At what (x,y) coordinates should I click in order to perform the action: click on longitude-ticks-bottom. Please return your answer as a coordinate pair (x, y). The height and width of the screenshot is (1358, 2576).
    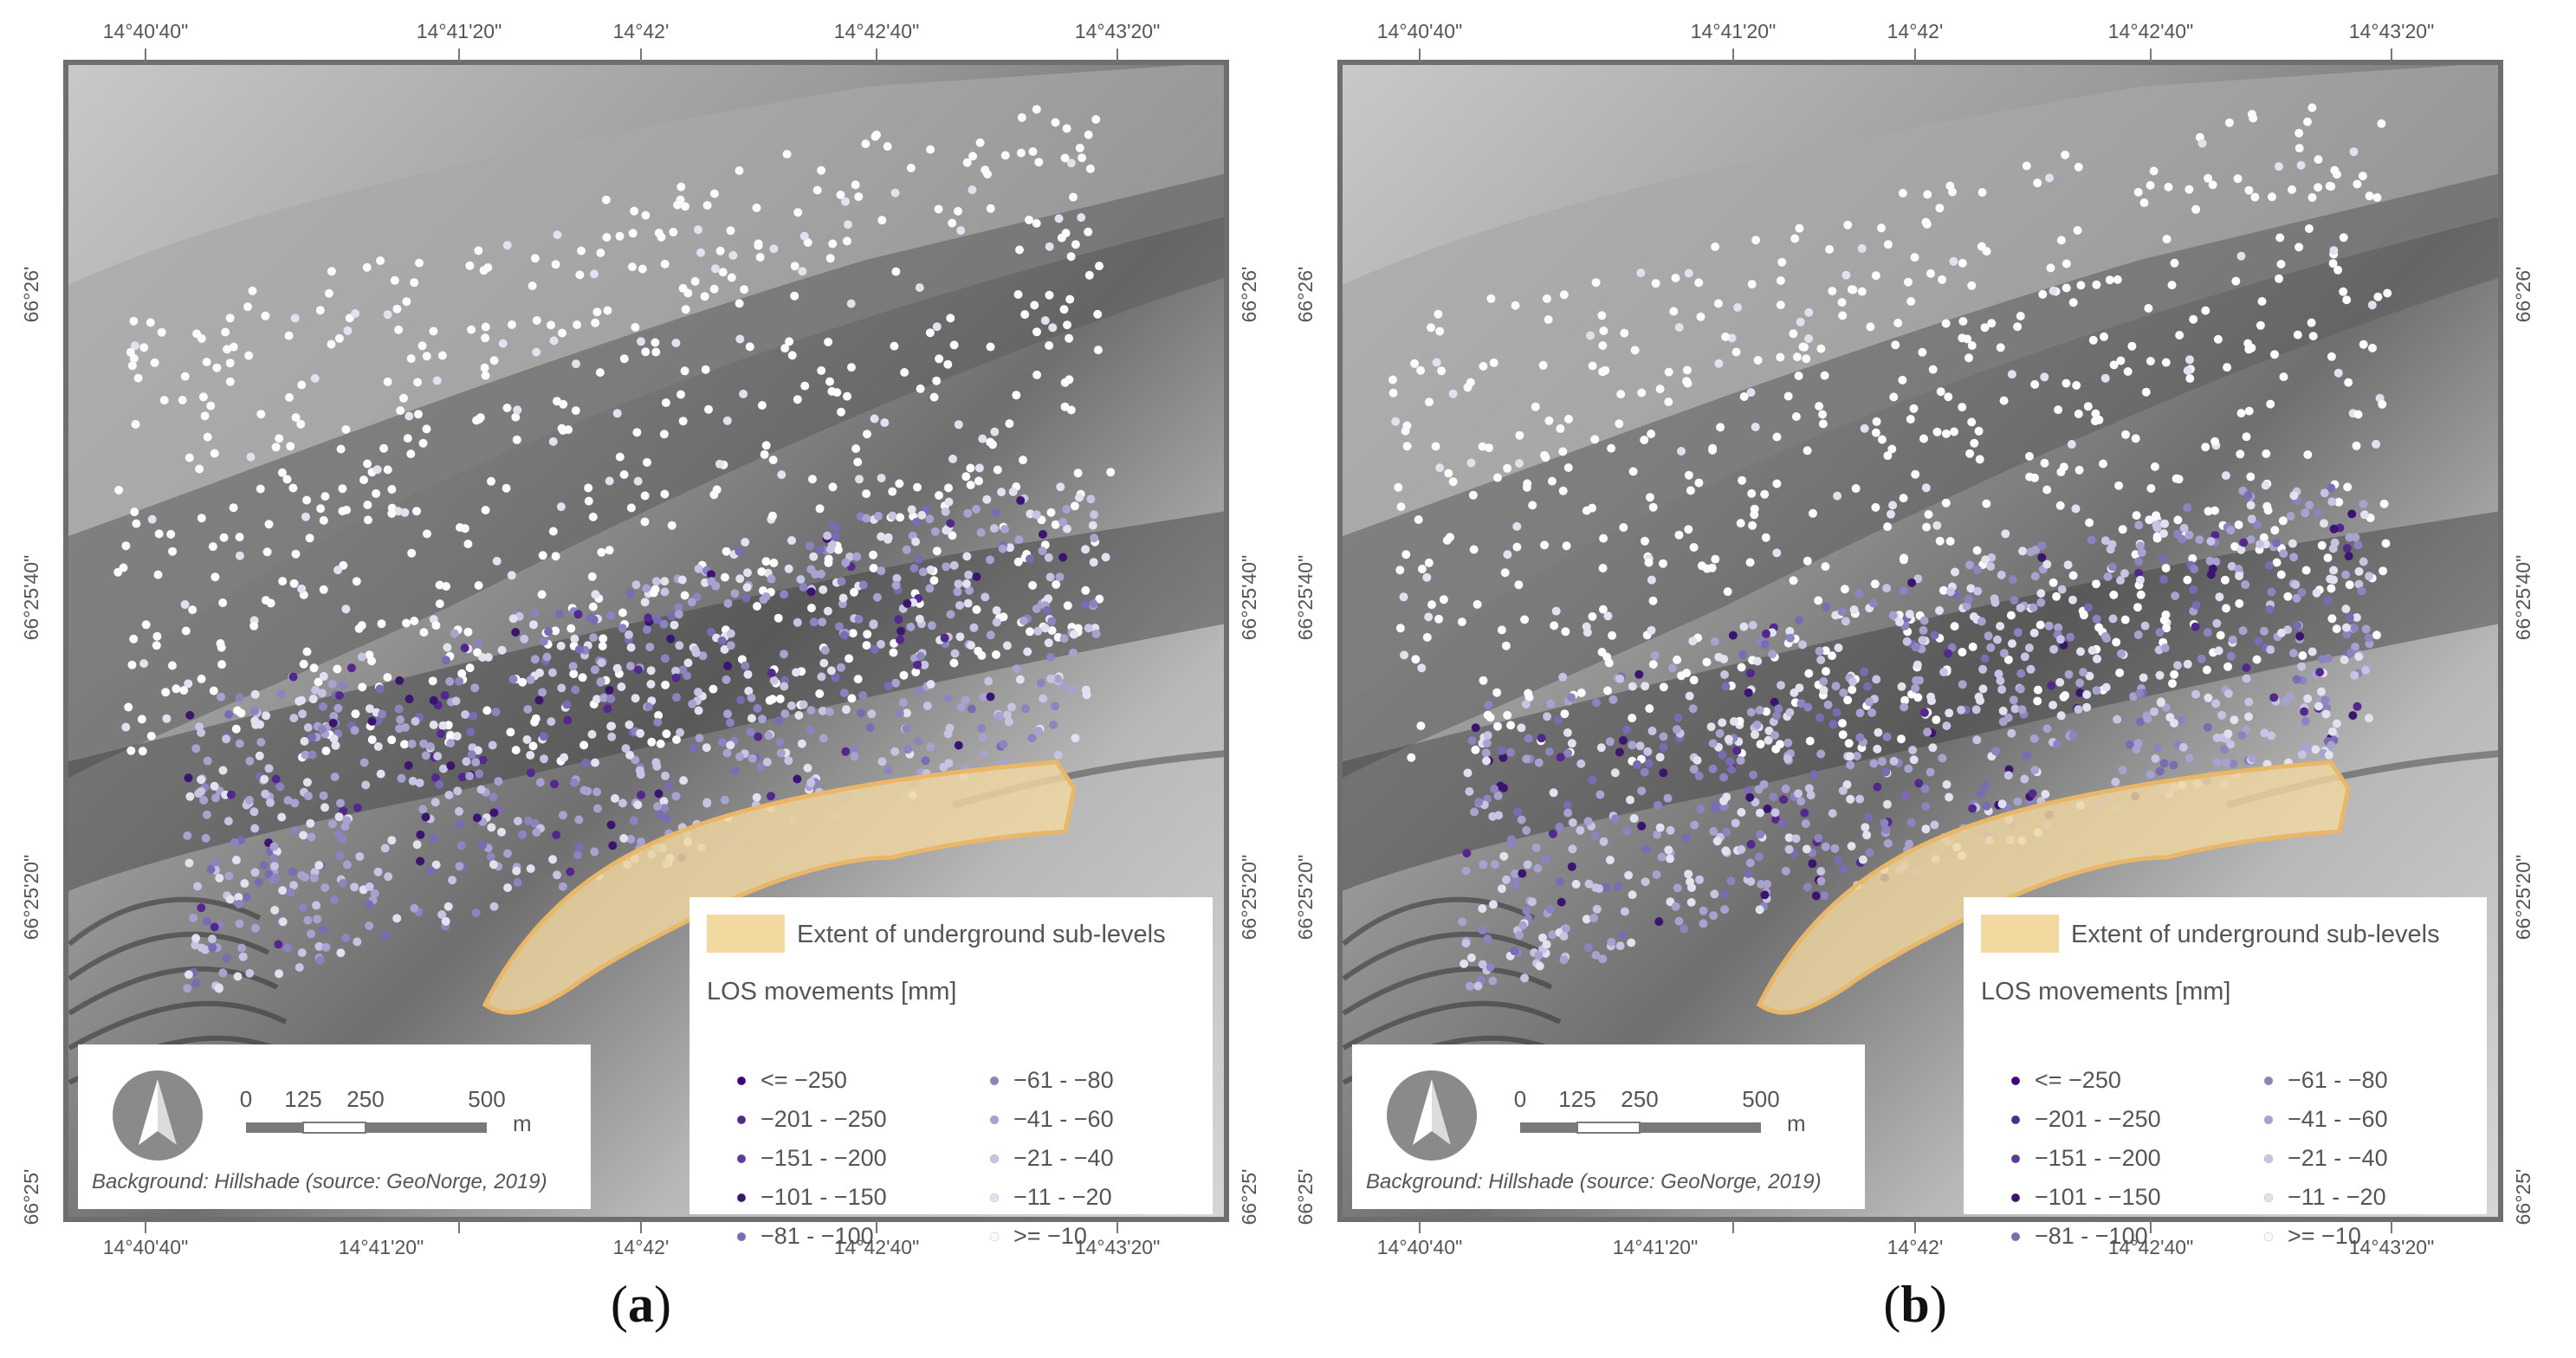
    Looking at the image, I should click on (631, 1226).